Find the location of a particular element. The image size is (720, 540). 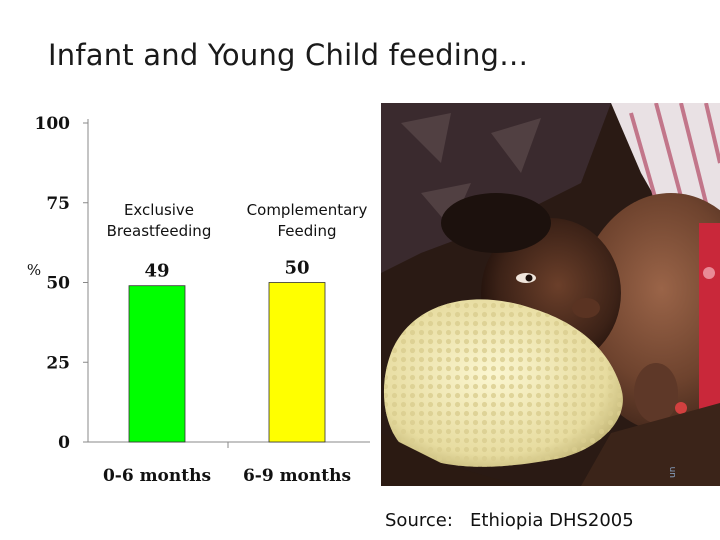

x-tick-label: 0-6 months is located at coordinates (157, 476).